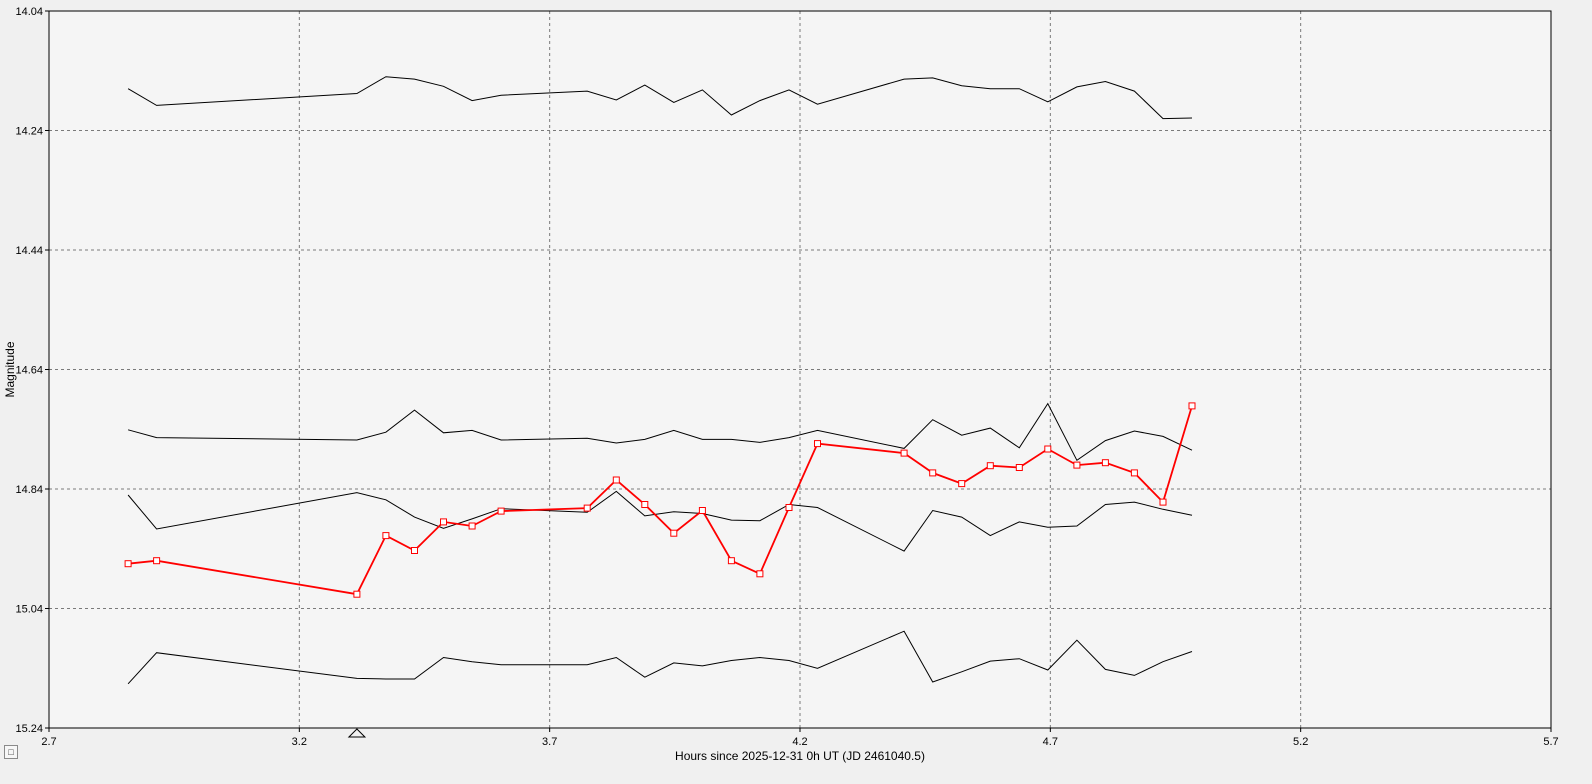 The image size is (1592, 784). I want to click on y-tick-label: 14.24, so click(29, 132).